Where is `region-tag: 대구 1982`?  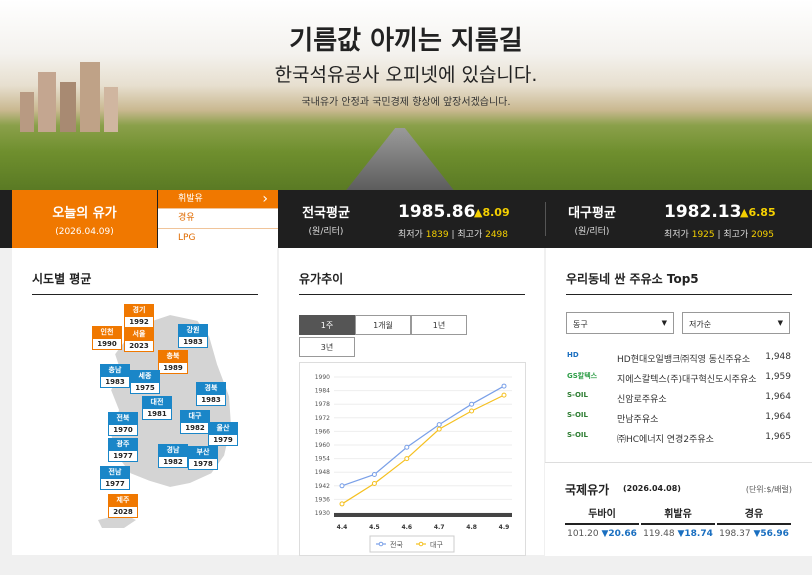 region-tag: 대구 1982 is located at coordinates (195, 422).